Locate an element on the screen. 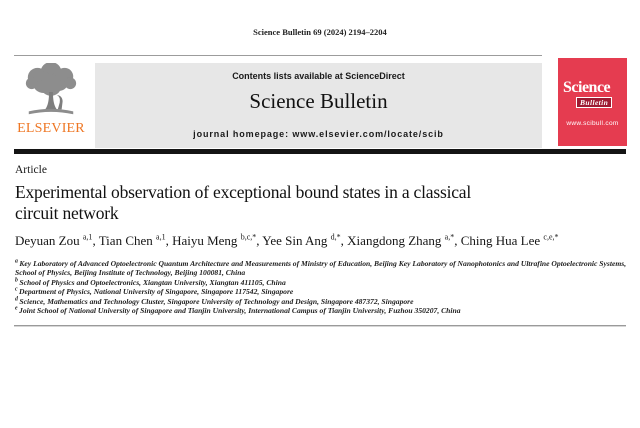 The image size is (640, 428). homepage-prefix: journal homepage: is located at coordinates (241, 134).